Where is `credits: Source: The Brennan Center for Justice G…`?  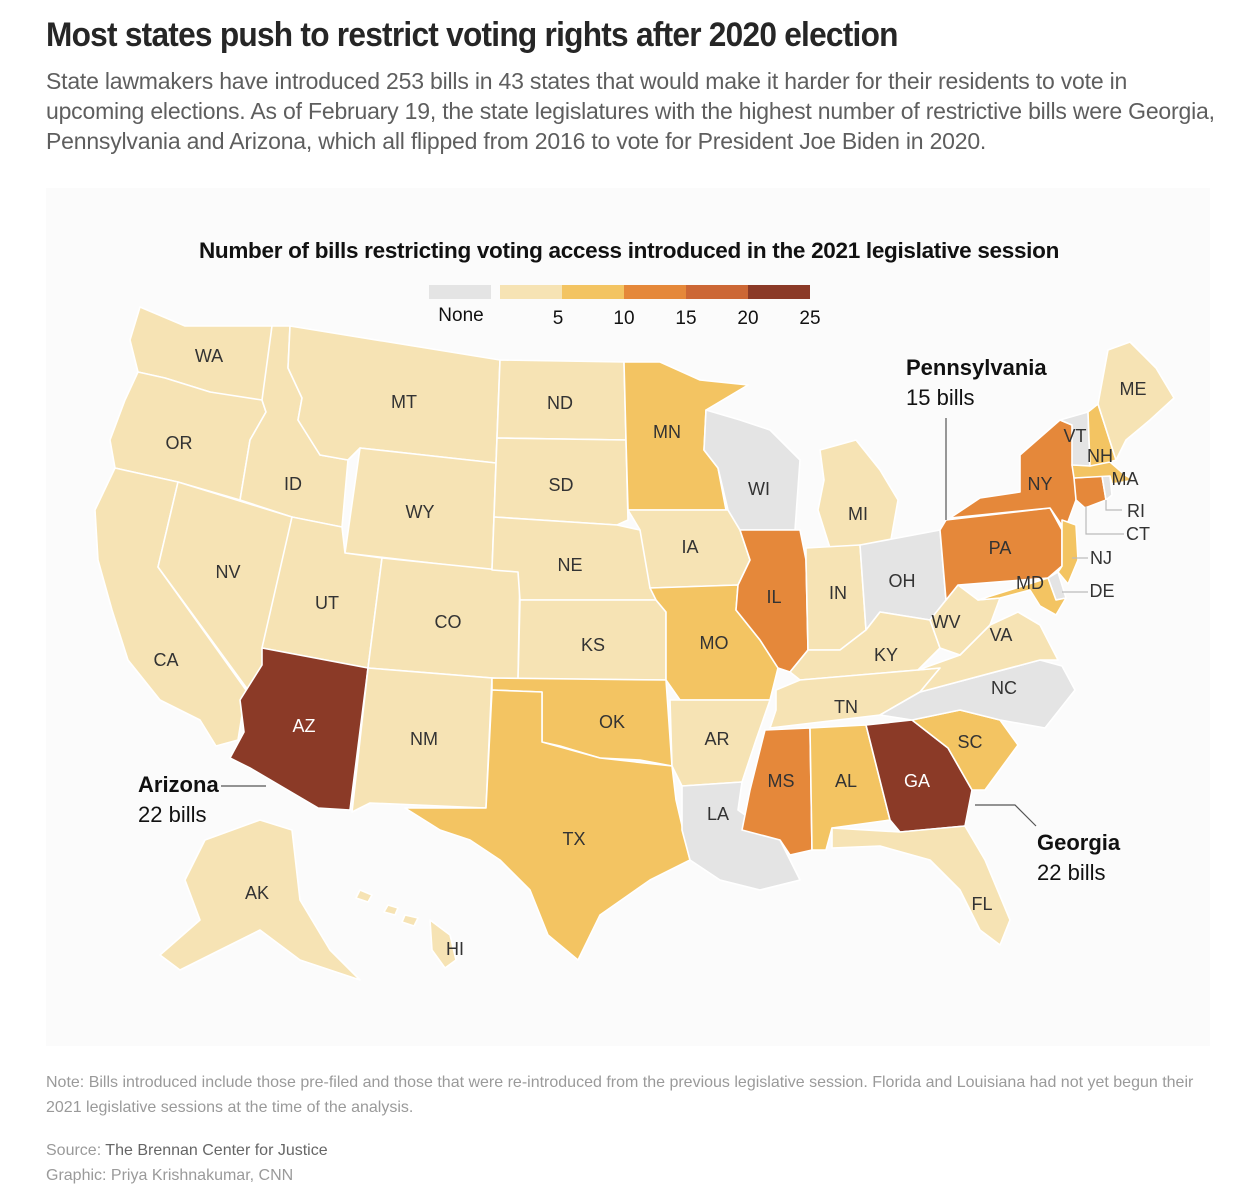
credits: Source: The Brennan Center for Justice G… is located at coordinates (187, 1163).